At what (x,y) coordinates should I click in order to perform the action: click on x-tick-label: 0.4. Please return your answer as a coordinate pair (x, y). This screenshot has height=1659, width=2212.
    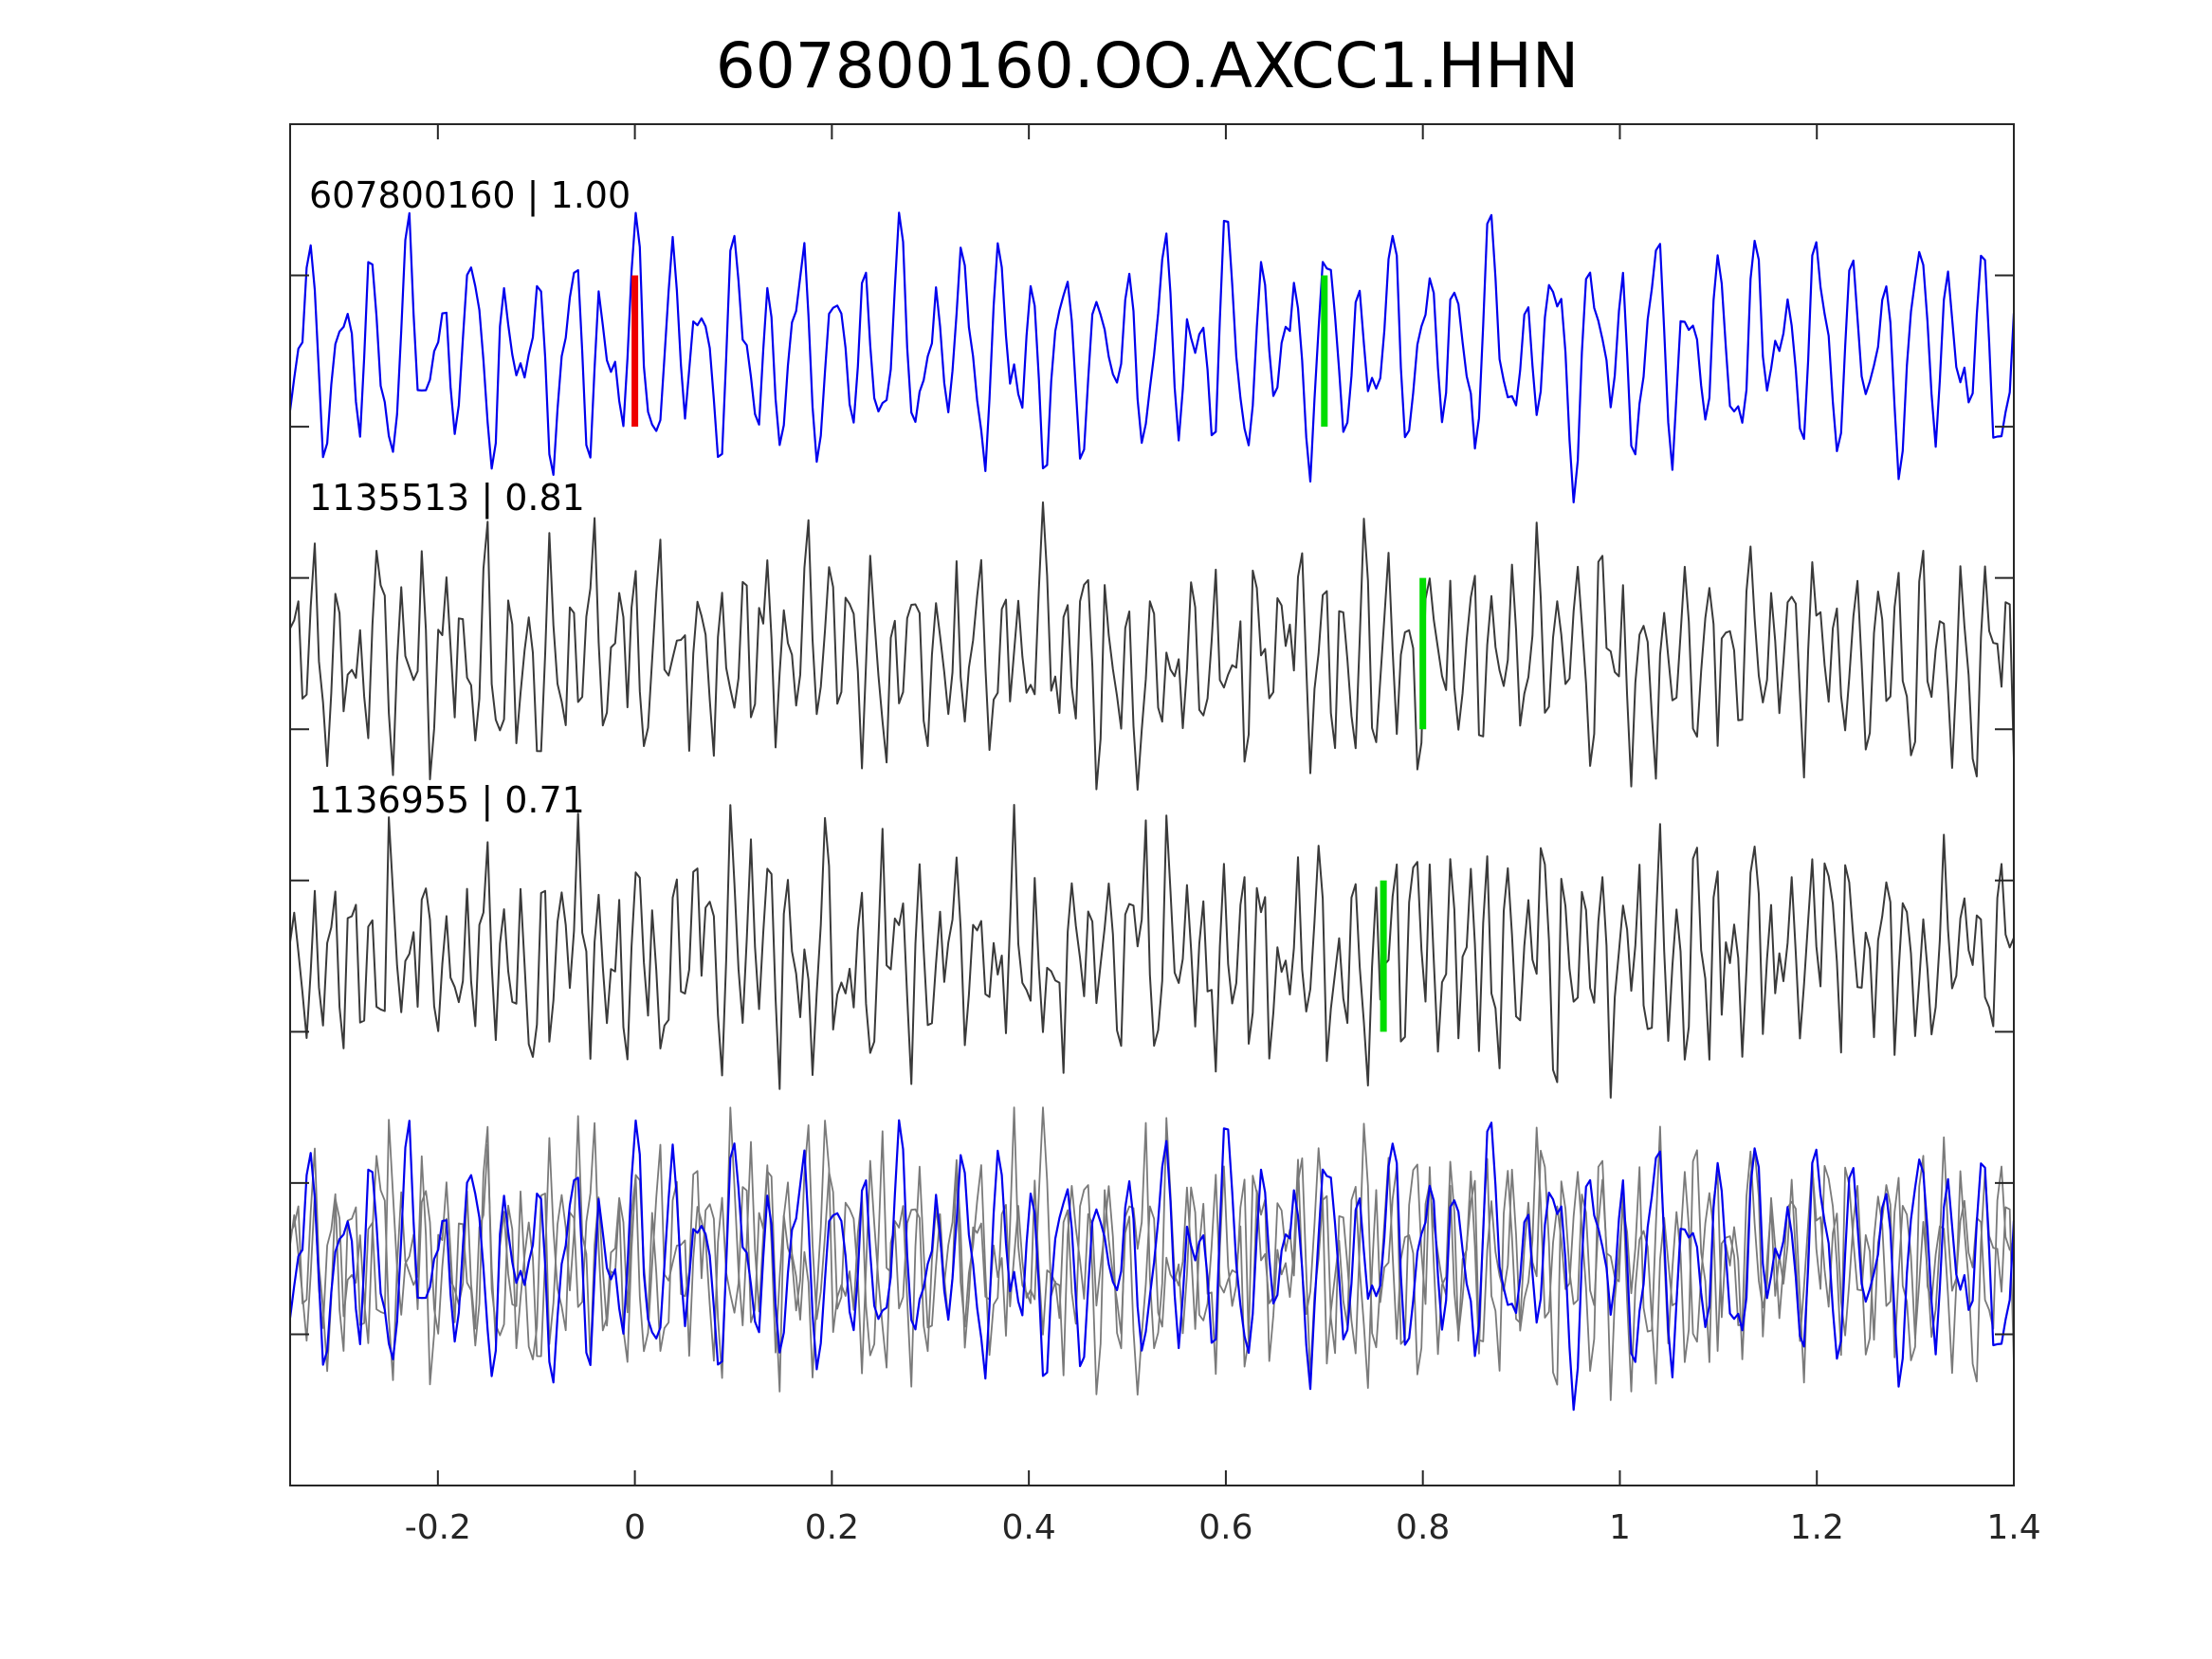
    Looking at the image, I should click on (1029, 1527).